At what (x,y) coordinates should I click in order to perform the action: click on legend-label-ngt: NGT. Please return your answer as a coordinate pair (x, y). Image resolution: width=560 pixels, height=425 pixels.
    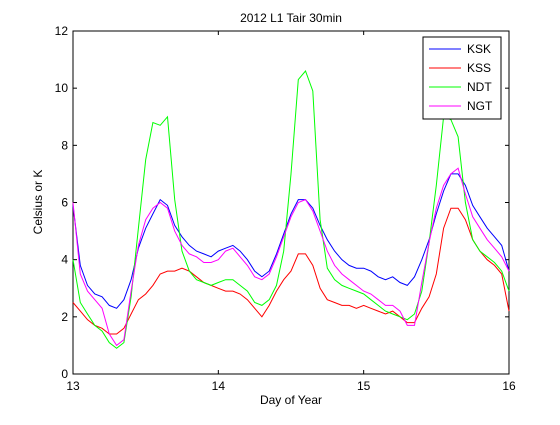
    Looking at the image, I should click on (480, 106).